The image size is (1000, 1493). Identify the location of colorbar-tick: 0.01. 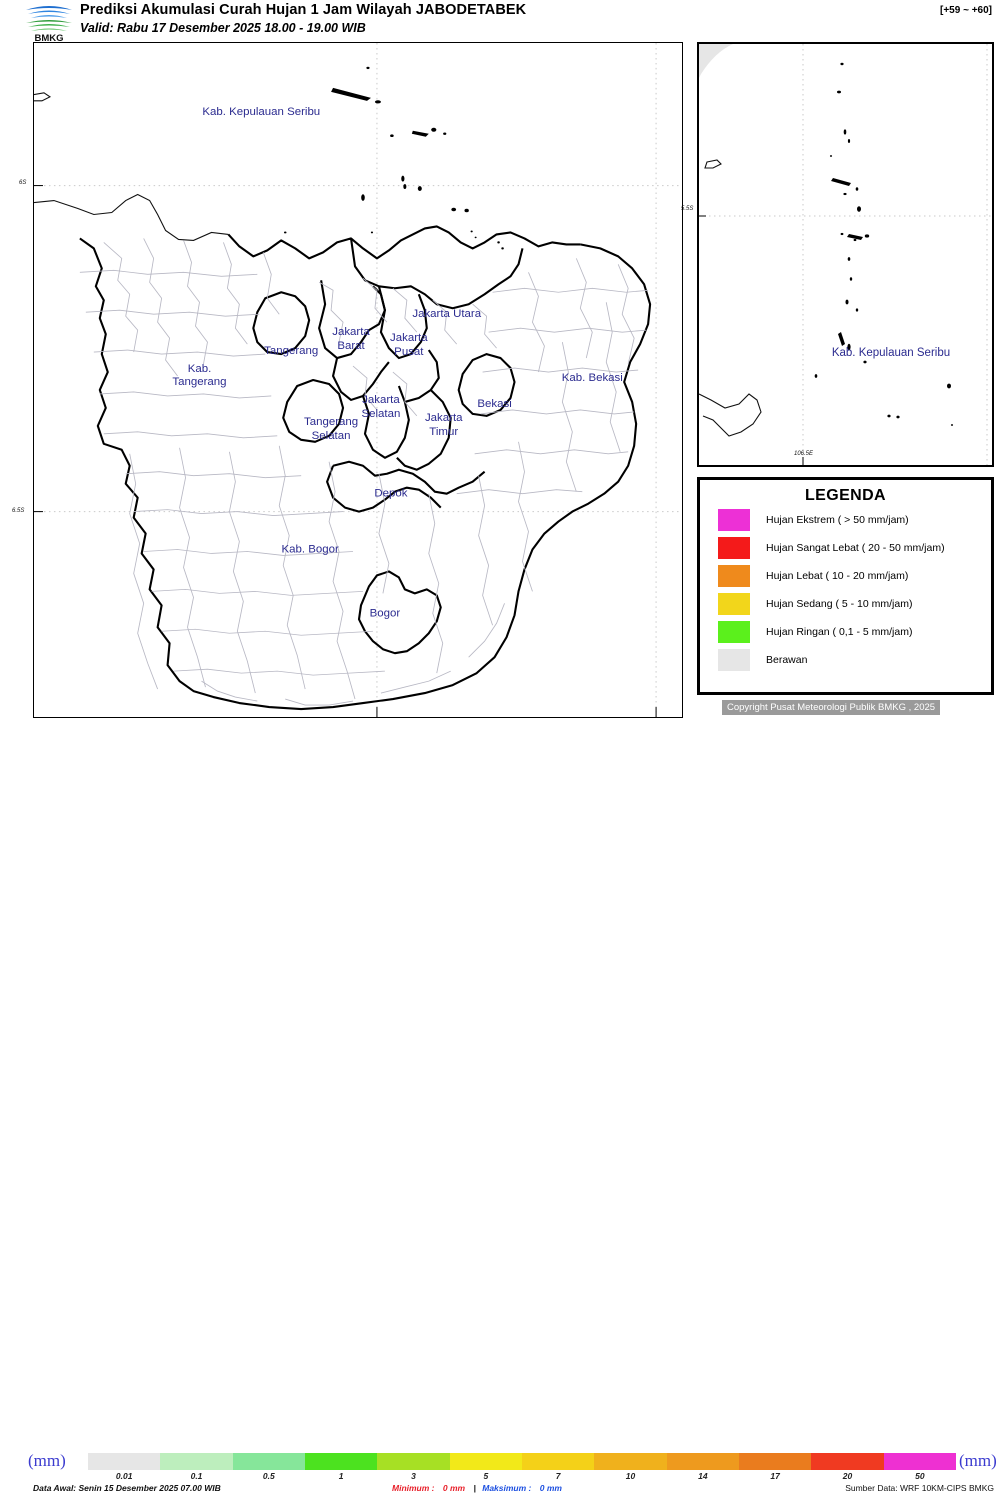
(124, 1476).